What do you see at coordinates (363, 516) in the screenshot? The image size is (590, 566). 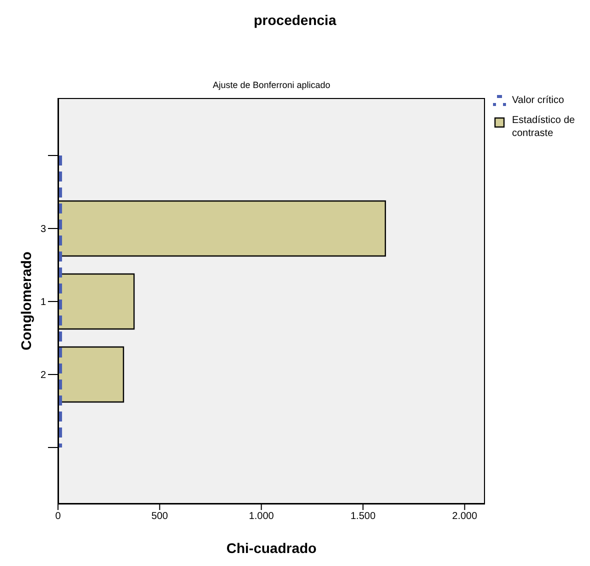 I see `x-tick-label: 1.500` at bounding box center [363, 516].